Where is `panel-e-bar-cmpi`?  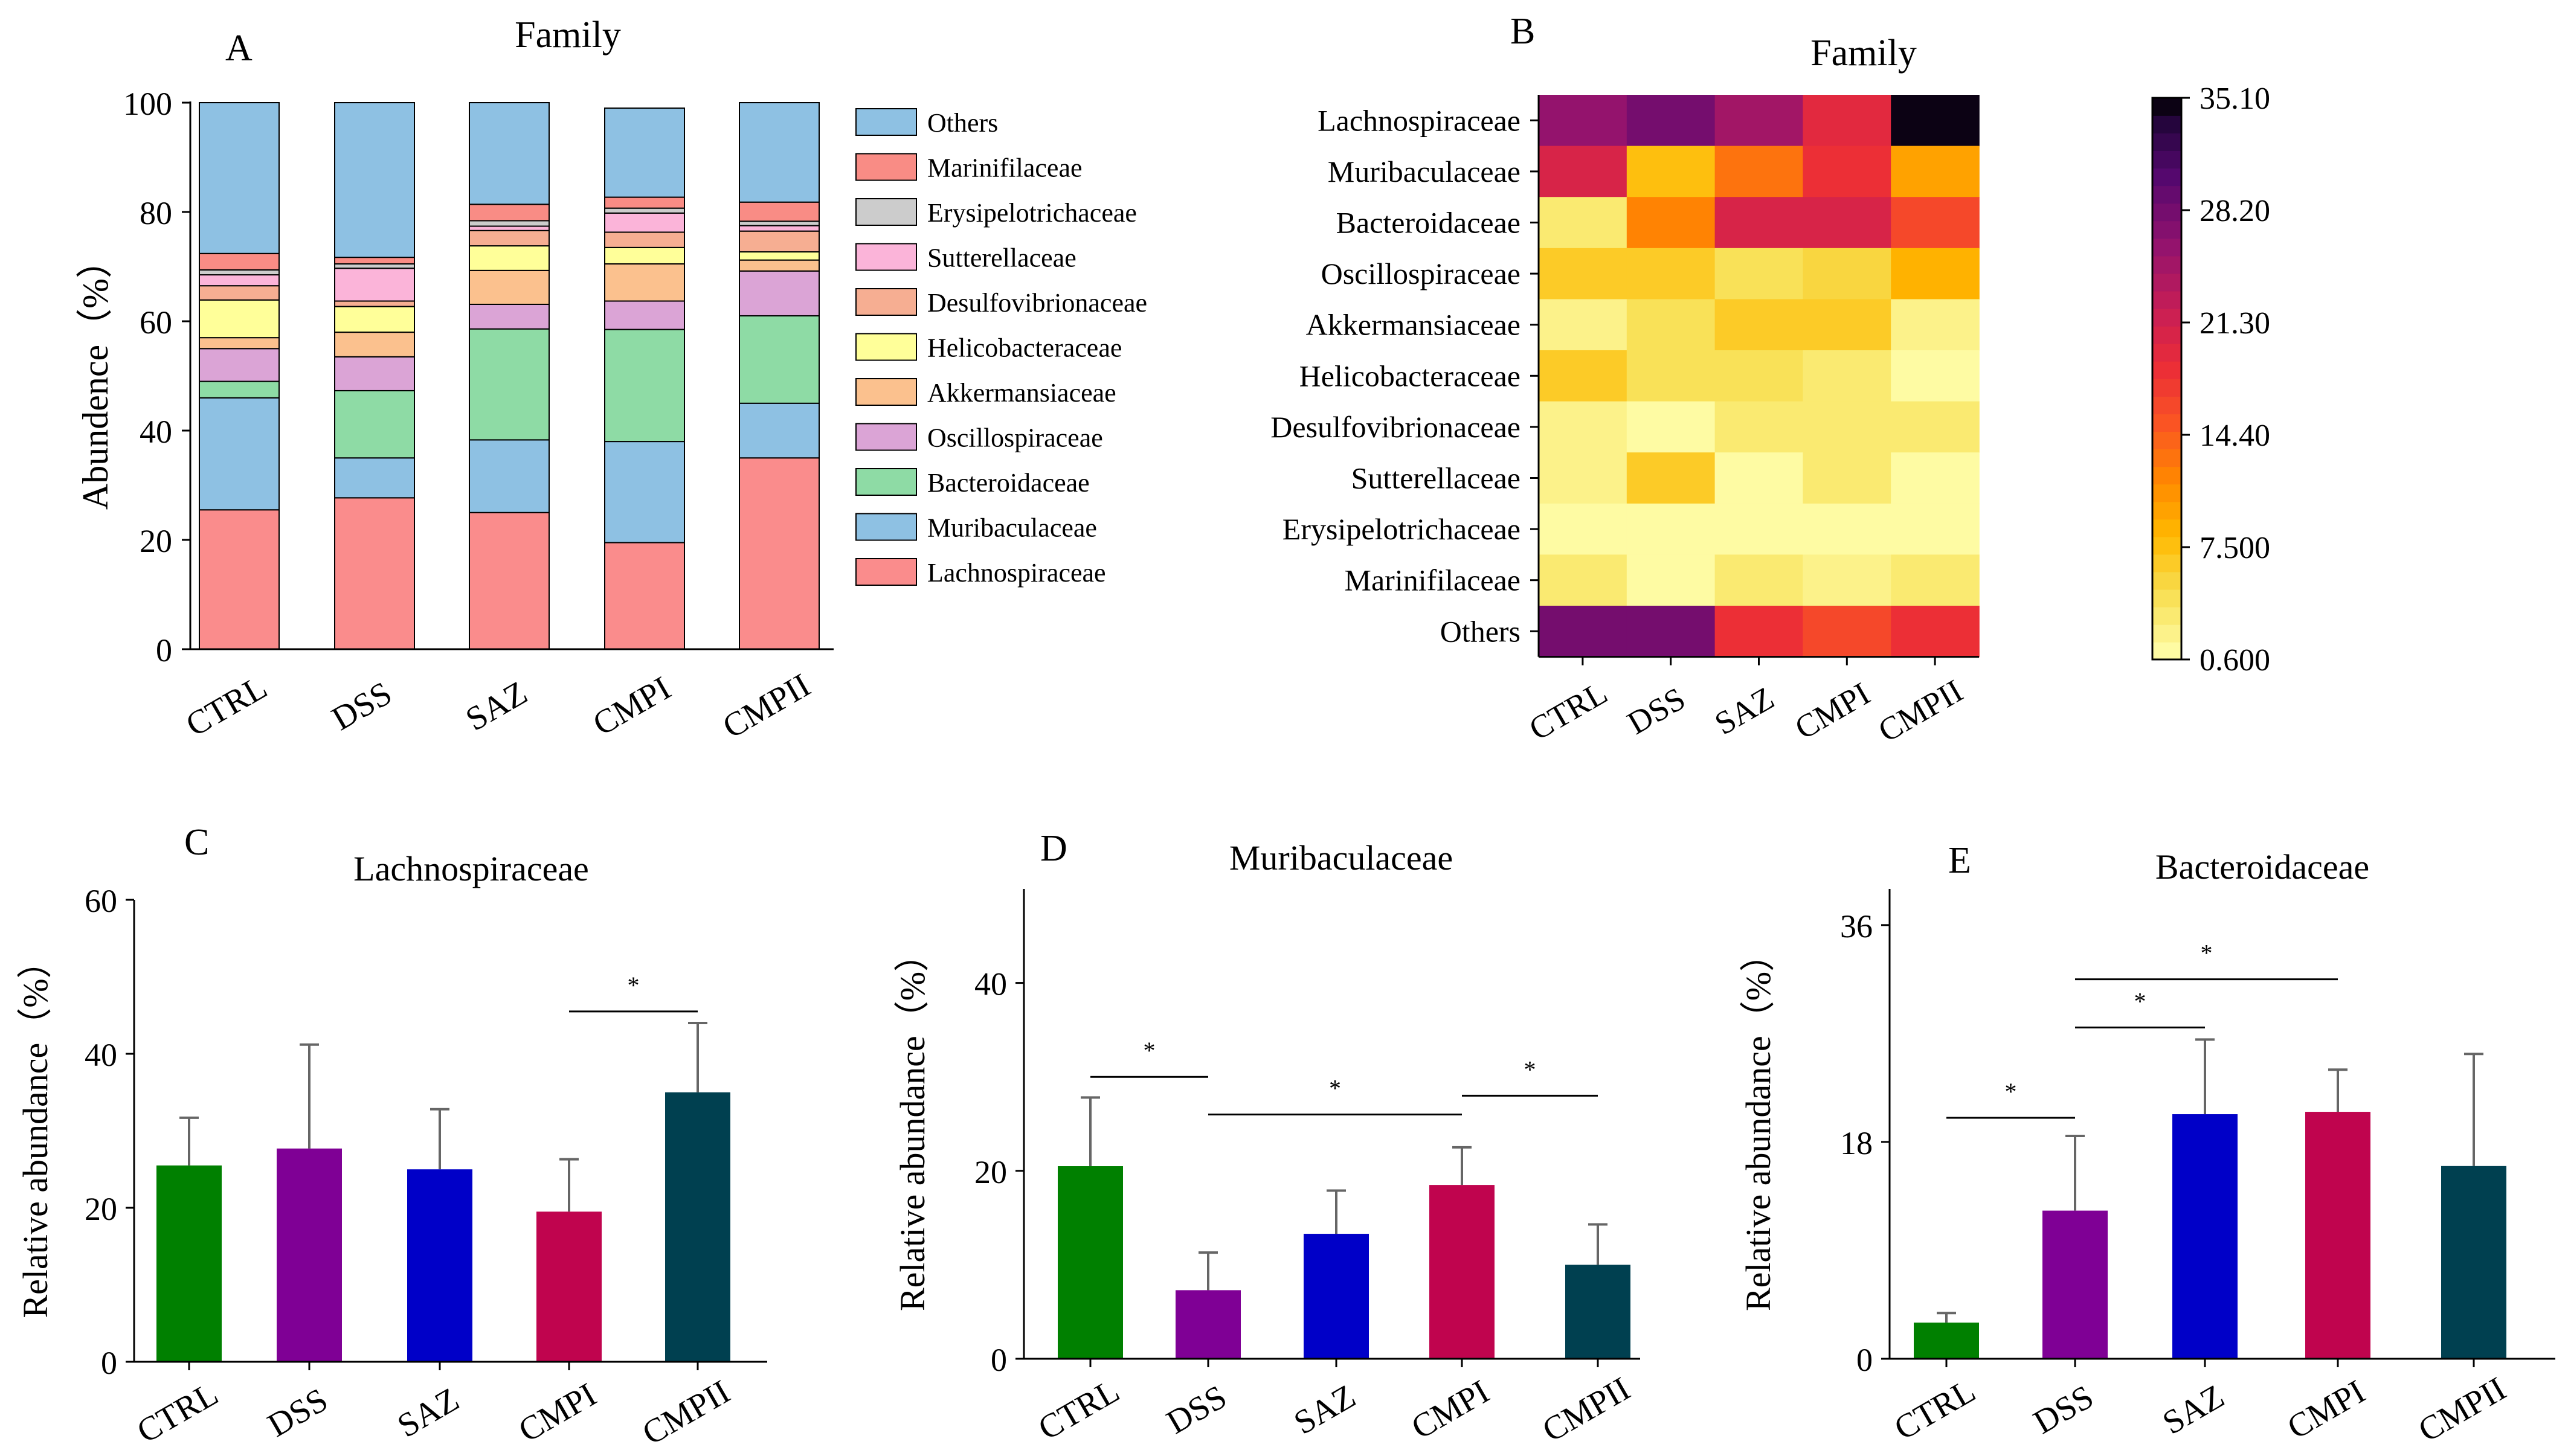
panel-e-bar-cmpi is located at coordinates (2337, 1235).